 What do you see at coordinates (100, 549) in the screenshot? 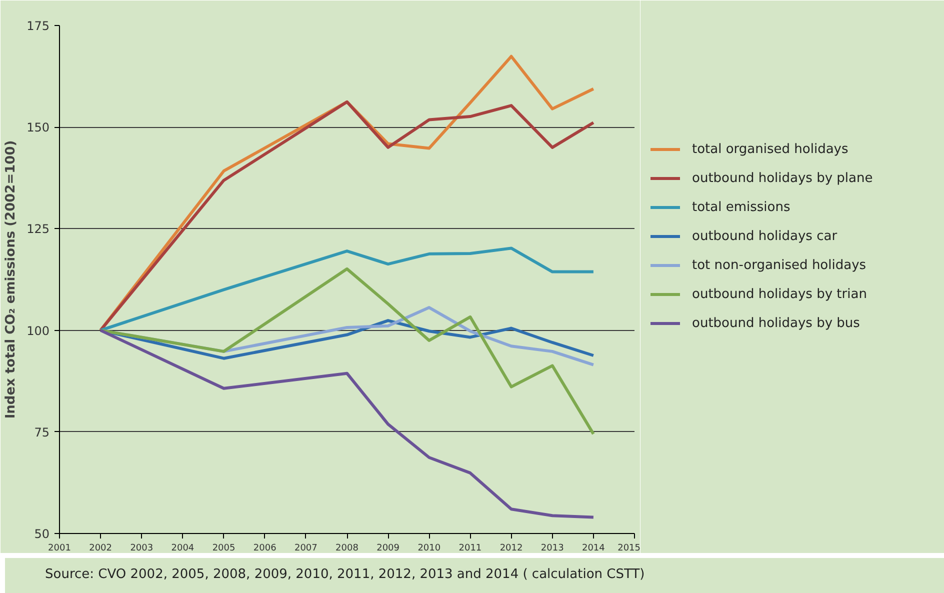
I see `x-tick-label: 2002` at bounding box center [100, 549].